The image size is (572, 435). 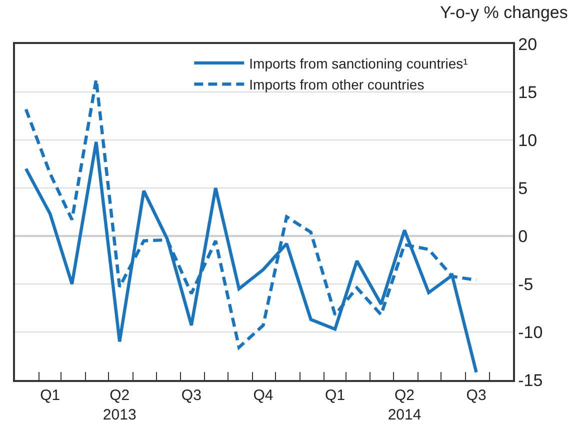 I want to click on y-tick-label: 20, so click(x=528, y=44).